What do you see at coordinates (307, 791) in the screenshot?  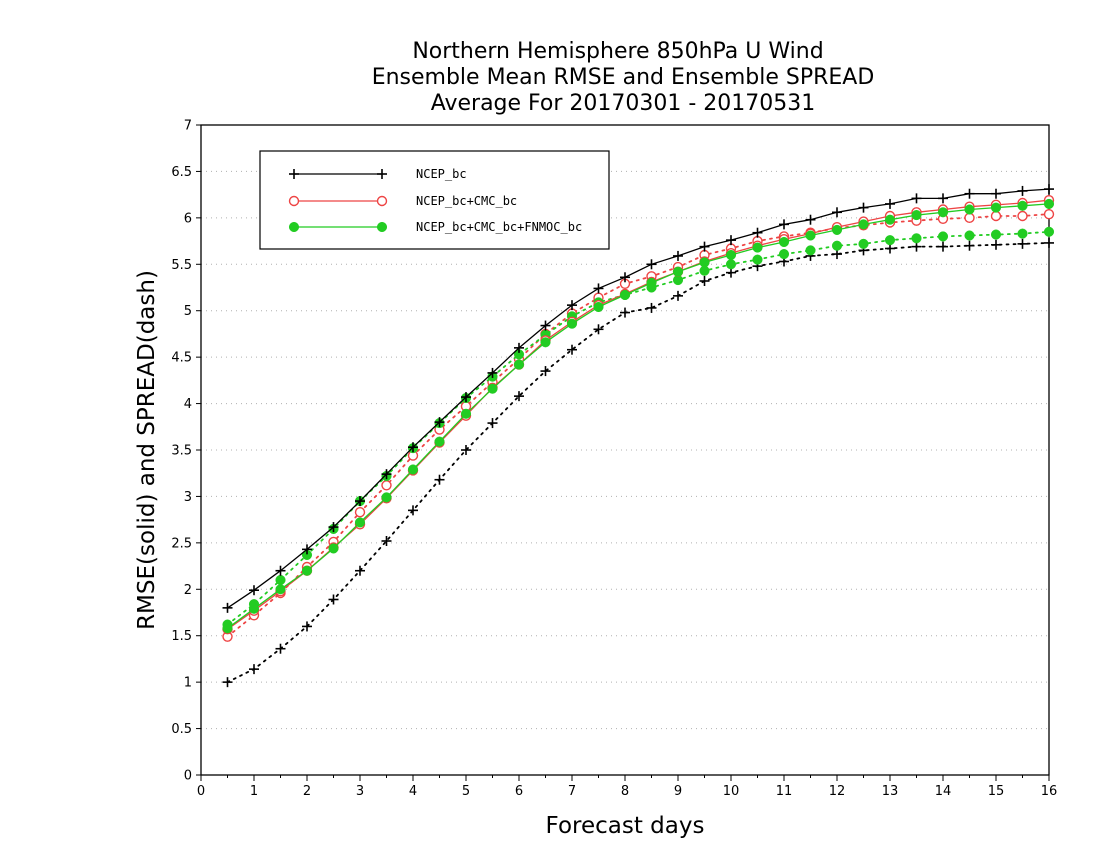 I see `x-tick-label: 2` at bounding box center [307, 791].